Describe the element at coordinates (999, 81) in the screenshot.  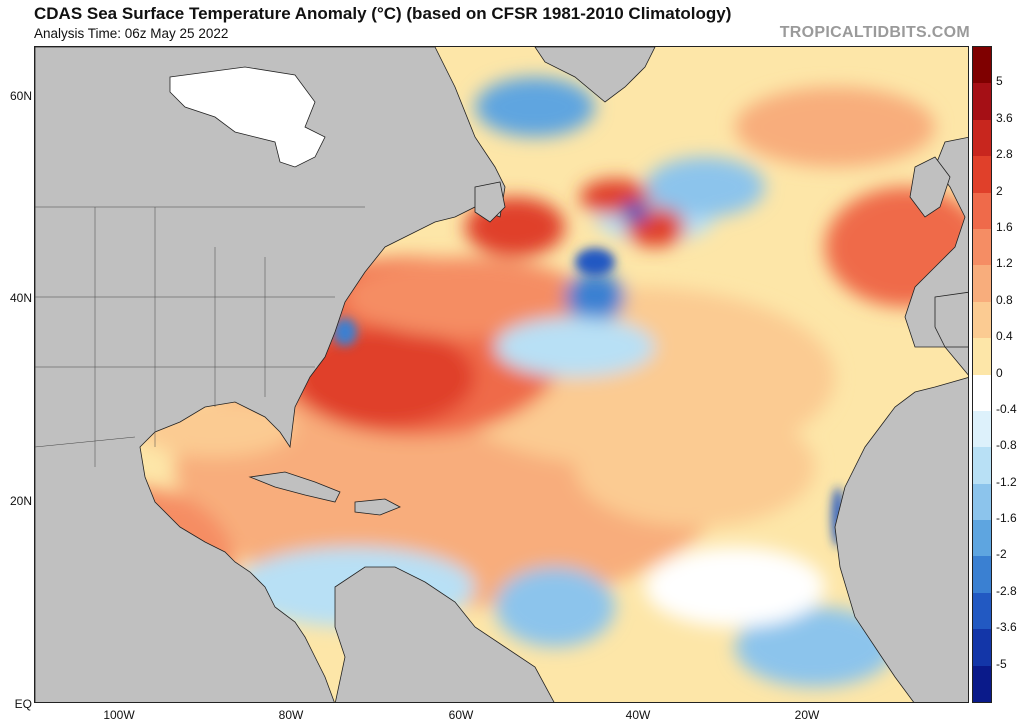
I see `colorbar-tick-label: 5` at that location.